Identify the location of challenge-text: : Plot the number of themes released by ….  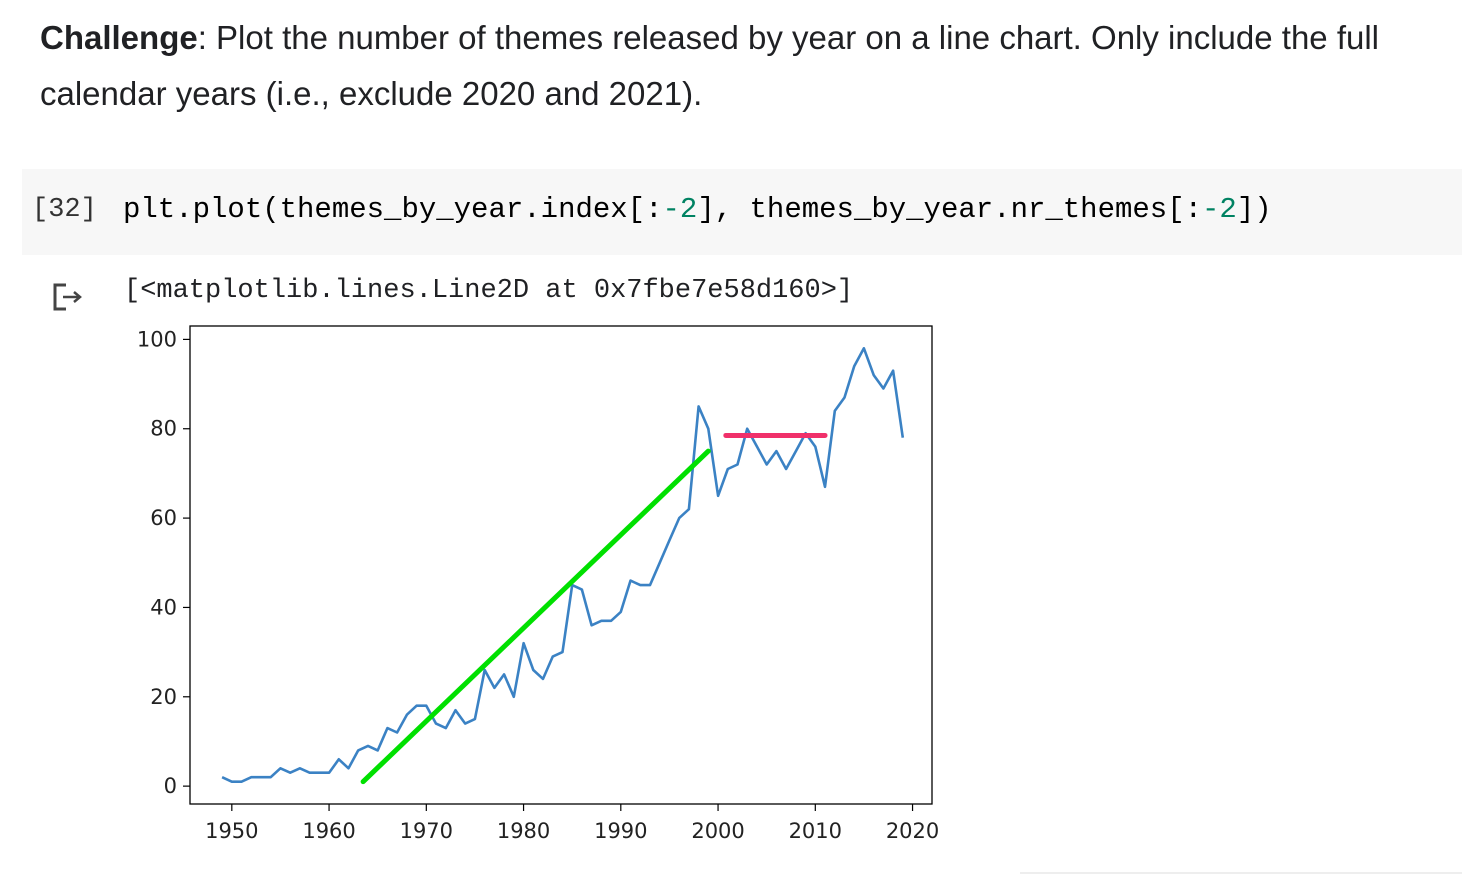
(710, 65).